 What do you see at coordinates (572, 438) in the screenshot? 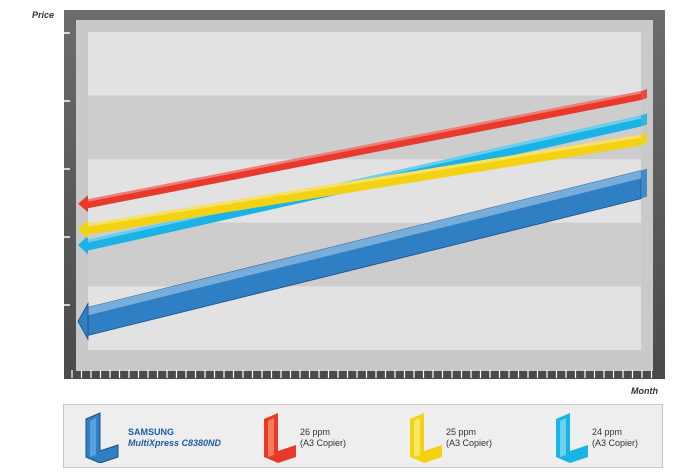
I see `cyan-ribbon-icon` at bounding box center [572, 438].